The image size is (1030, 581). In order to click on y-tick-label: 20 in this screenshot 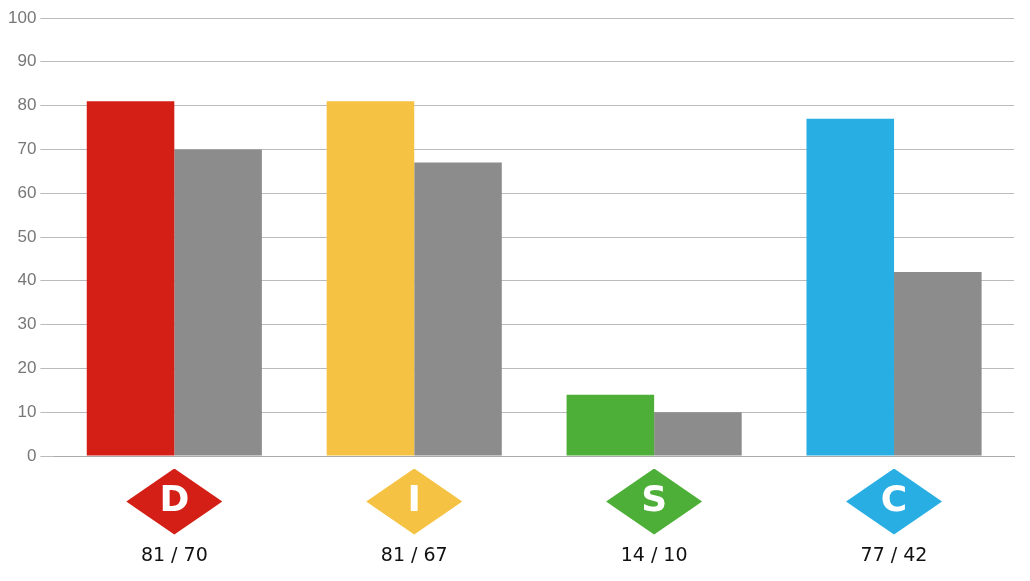, I will do `click(27, 368)`.